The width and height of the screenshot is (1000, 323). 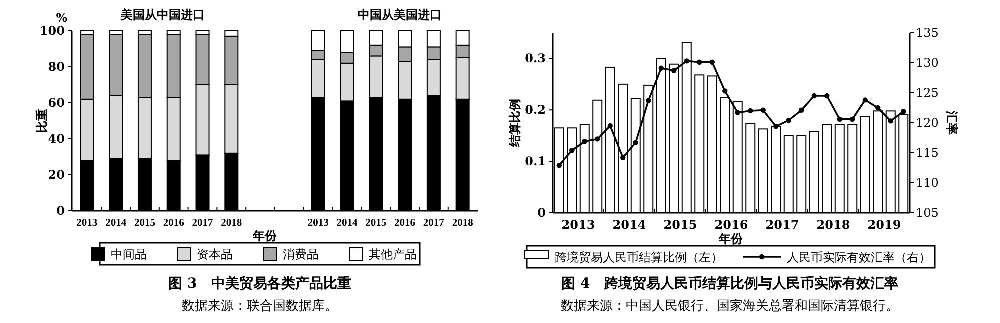 I want to click on y2-tick-label: 105, so click(x=927, y=213).